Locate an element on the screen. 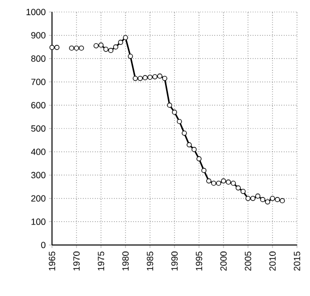 This screenshot has width=310, height=296. x-tick-label: 1970 is located at coordinates (76, 261).